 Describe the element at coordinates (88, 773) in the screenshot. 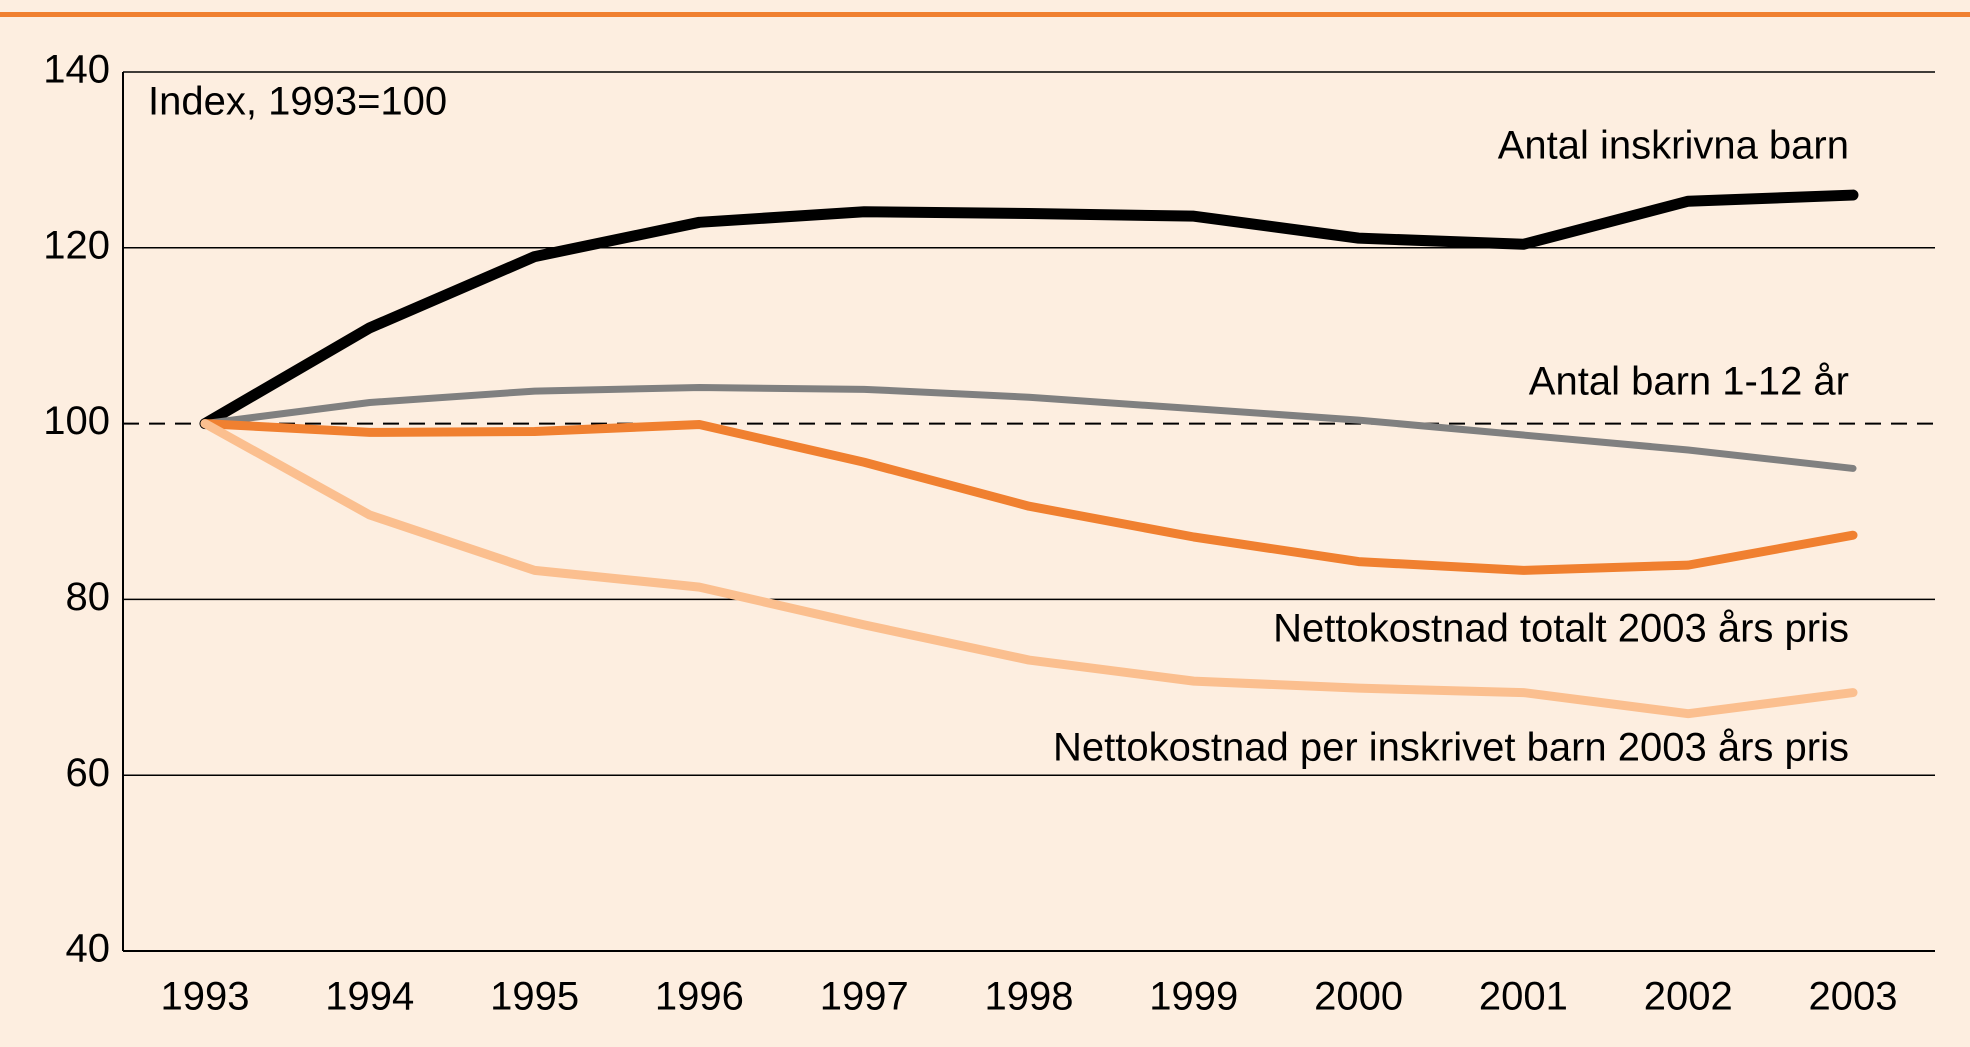

I see `y-tick-label: 60` at that location.